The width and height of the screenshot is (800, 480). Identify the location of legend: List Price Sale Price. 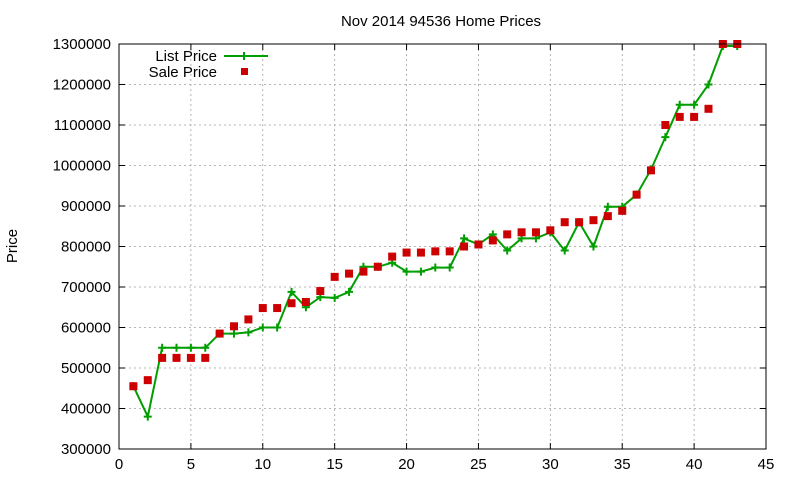
(208, 64).